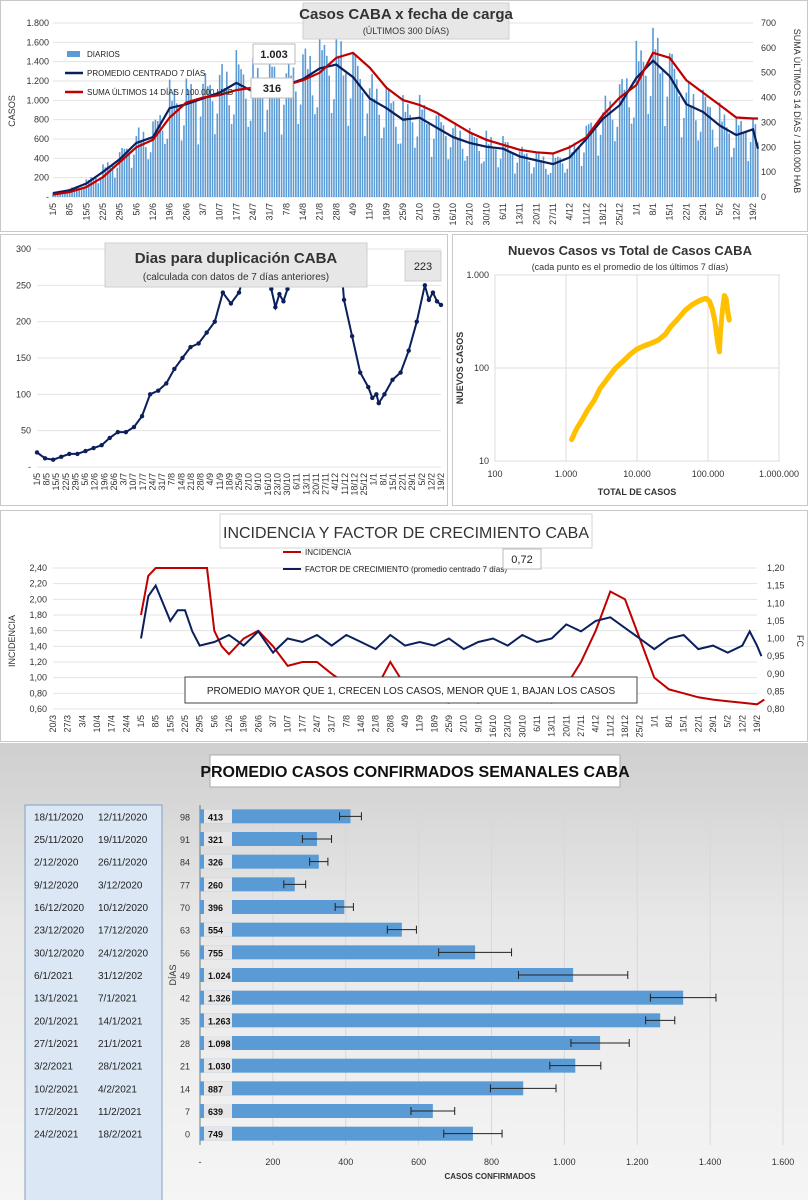  I want to click on x-tick-label: 20/11, so click(566, 726).